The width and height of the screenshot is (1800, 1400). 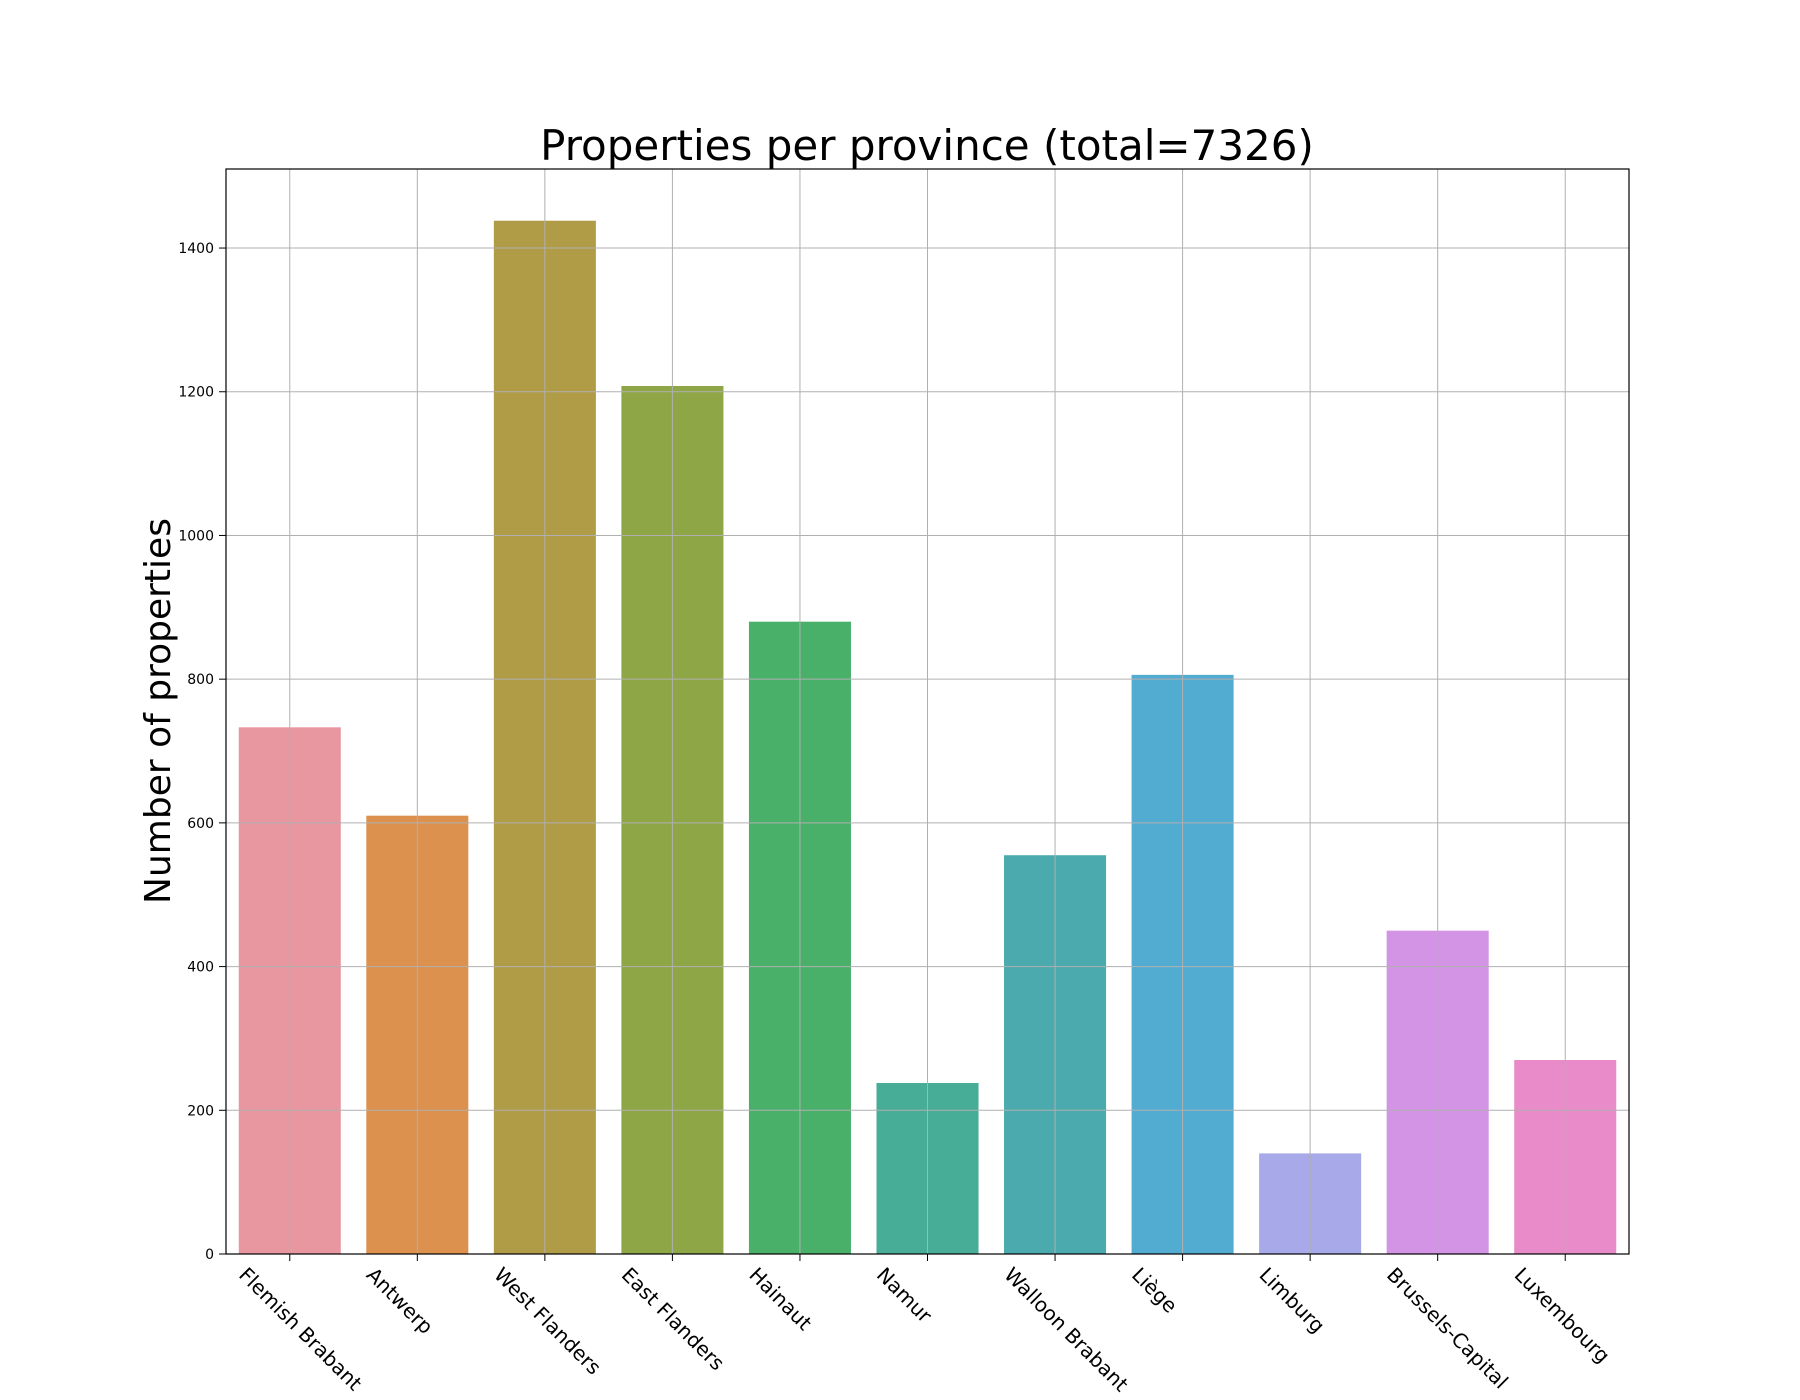 I want to click on x-tick-label: Namur, so click(x=904, y=1295).